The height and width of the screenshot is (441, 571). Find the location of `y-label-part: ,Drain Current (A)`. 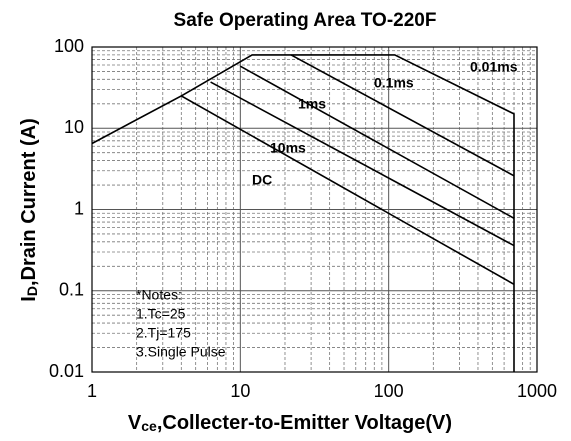

y-label-part: ,Drain Current (A) is located at coordinates (29, 202).